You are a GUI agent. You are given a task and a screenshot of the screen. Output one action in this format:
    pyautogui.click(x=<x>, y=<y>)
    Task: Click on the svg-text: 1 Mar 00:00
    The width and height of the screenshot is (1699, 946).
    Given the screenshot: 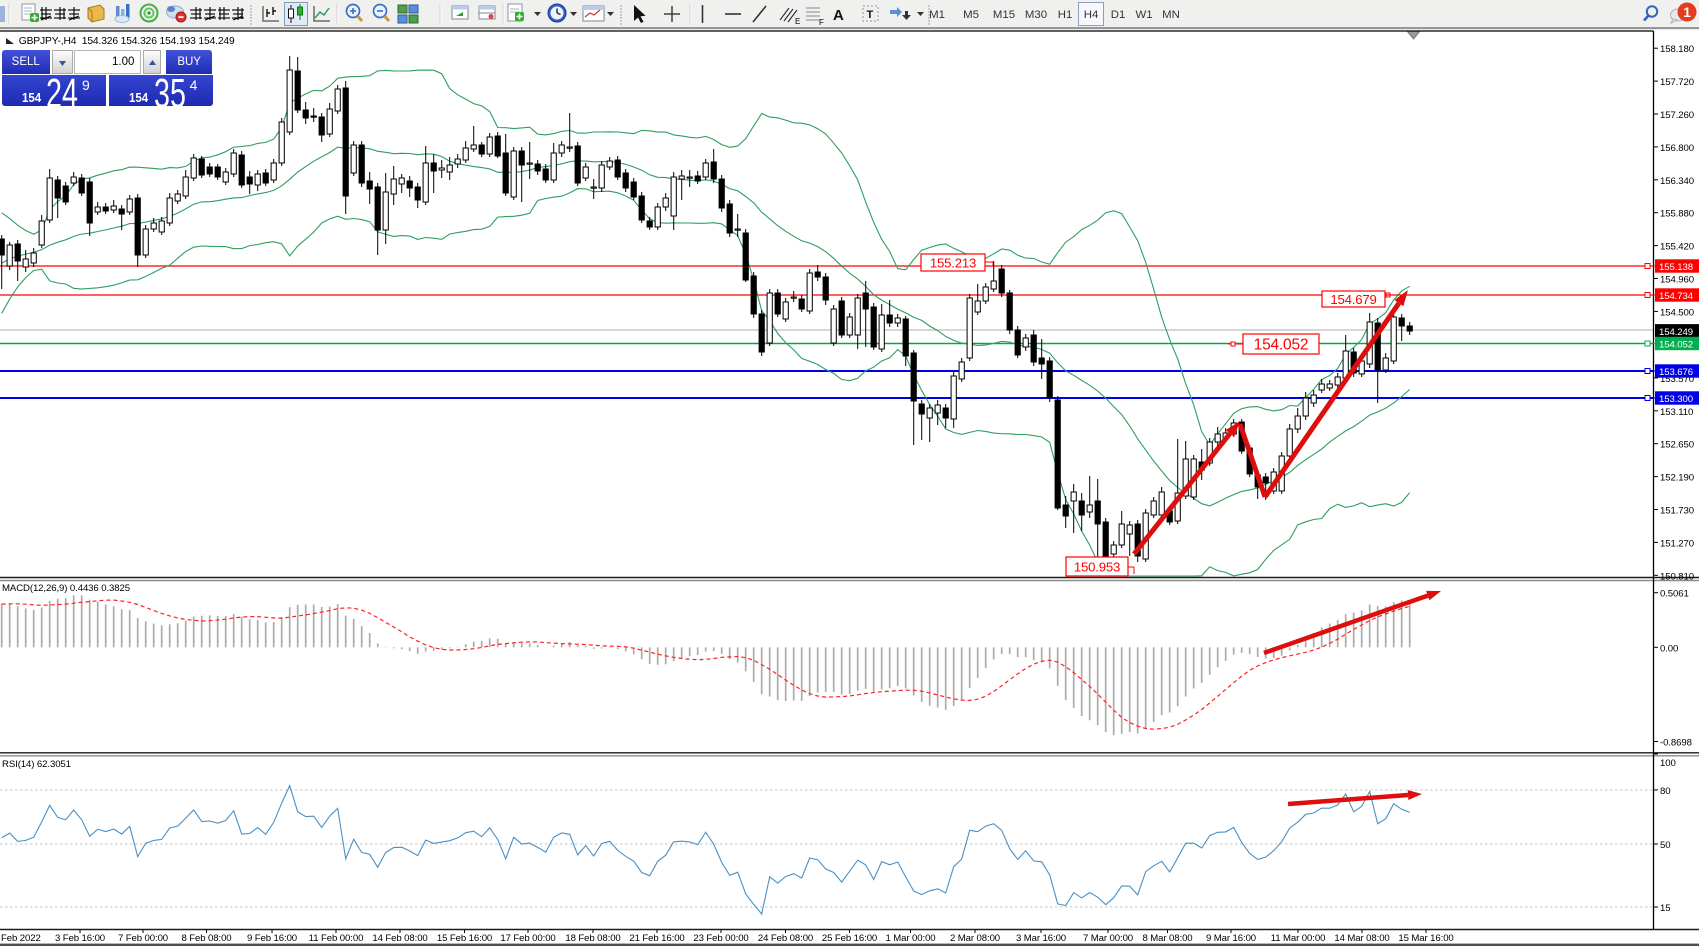 What is the action you would take?
    pyautogui.click(x=910, y=938)
    